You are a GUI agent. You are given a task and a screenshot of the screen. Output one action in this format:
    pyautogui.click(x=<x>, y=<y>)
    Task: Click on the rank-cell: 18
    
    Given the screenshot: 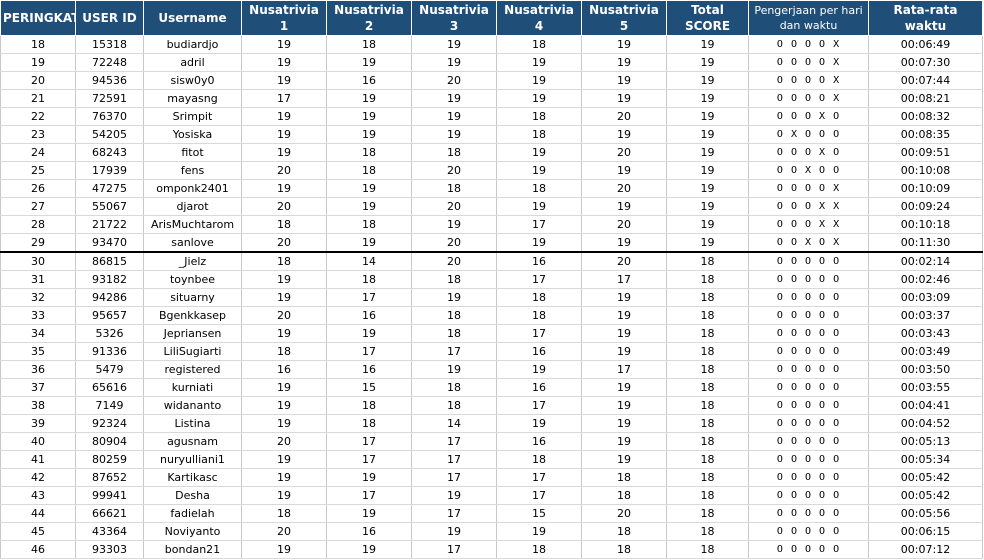 What is the action you would take?
    pyautogui.click(x=38, y=44)
    